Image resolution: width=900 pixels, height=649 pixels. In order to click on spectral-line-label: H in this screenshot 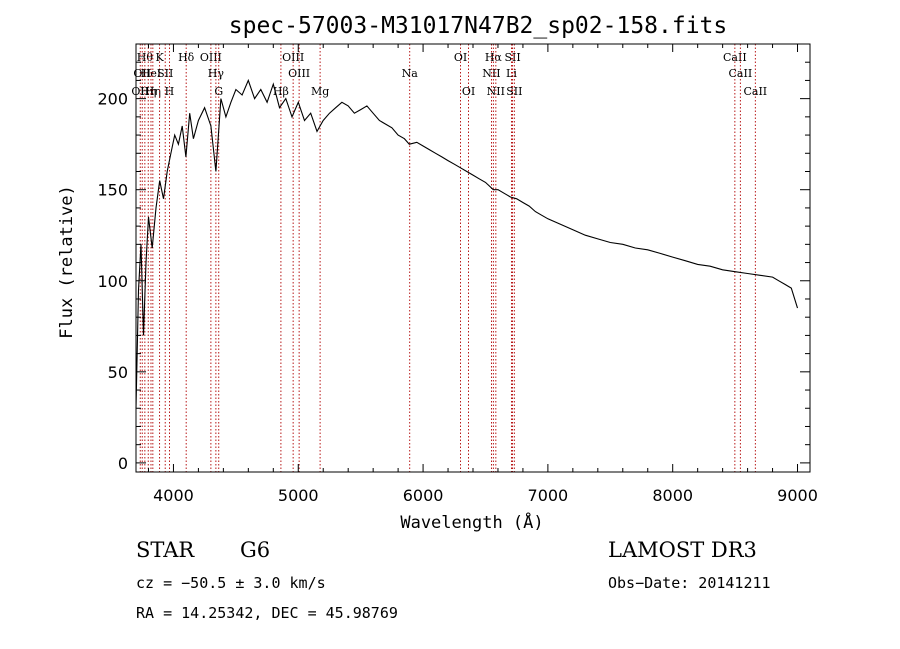, I will do `click(170, 91)`.